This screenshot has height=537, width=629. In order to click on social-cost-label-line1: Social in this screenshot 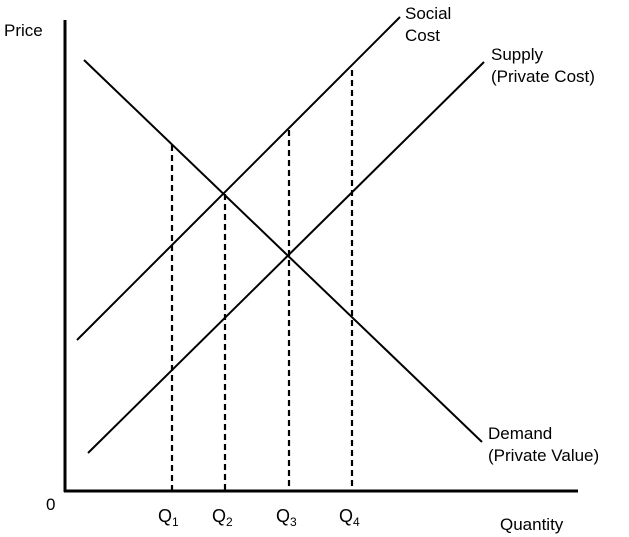, I will do `click(428, 13)`.